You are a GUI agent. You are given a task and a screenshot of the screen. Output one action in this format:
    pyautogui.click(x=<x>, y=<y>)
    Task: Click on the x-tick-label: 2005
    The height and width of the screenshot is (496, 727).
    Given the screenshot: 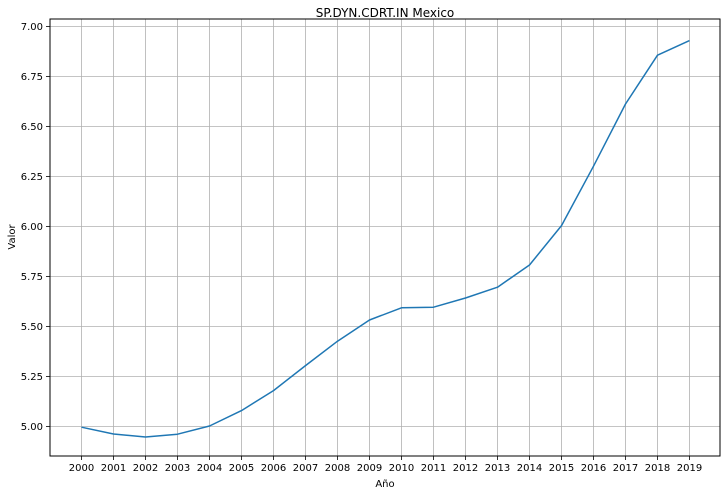 What is the action you would take?
    pyautogui.click(x=241, y=468)
    